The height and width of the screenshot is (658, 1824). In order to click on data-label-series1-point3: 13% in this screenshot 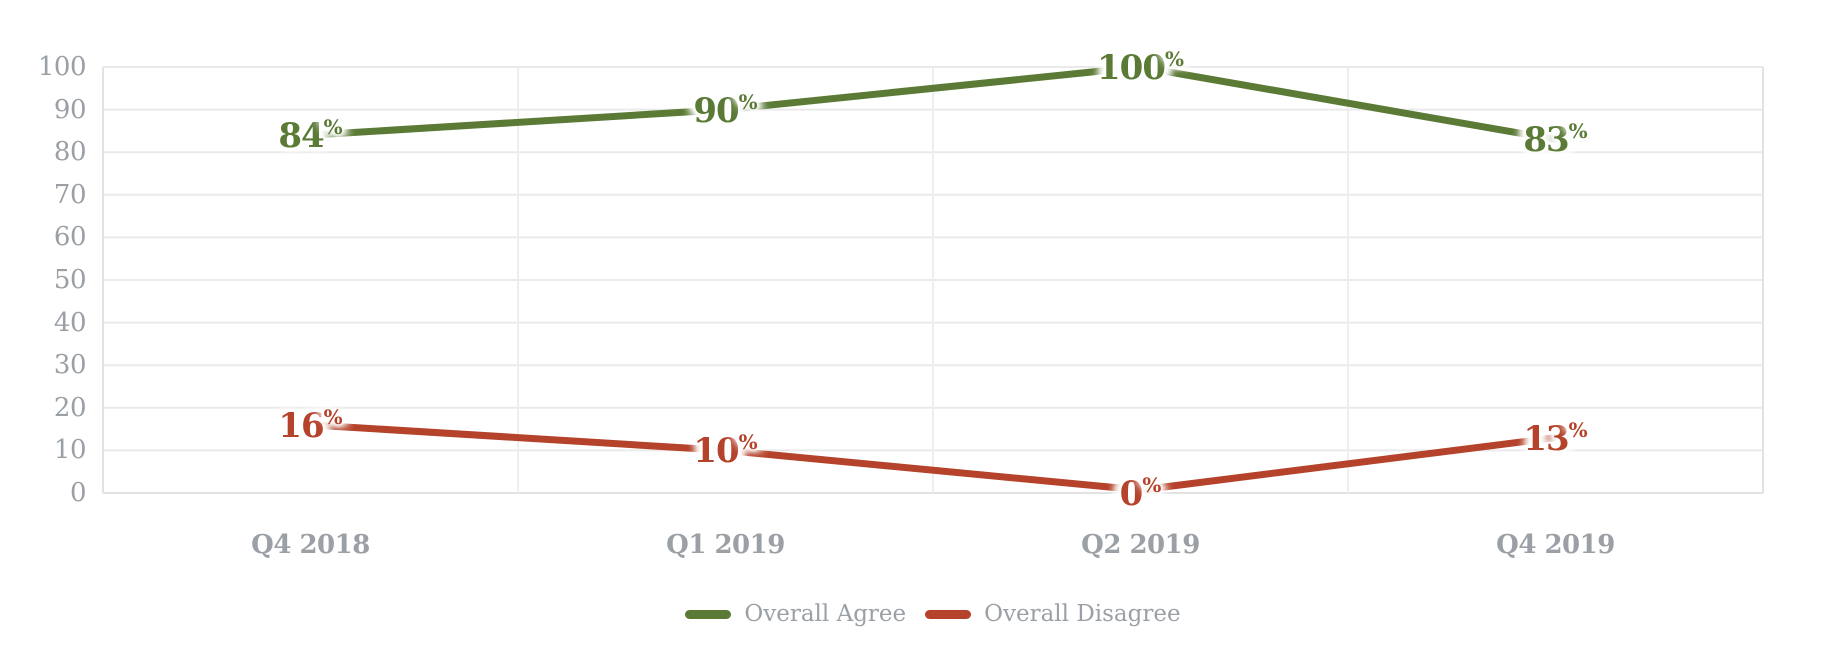, I will do `click(1555, 438)`.